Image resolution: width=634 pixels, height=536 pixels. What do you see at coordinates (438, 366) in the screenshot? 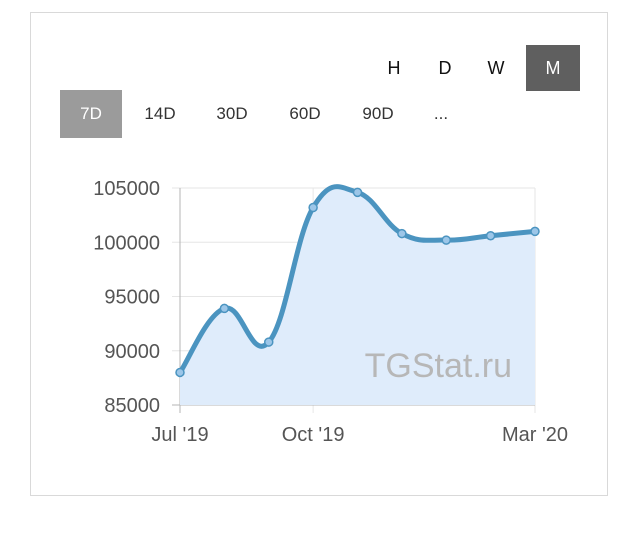
I see `watermark: TGStat.ru` at bounding box center [438, 366].